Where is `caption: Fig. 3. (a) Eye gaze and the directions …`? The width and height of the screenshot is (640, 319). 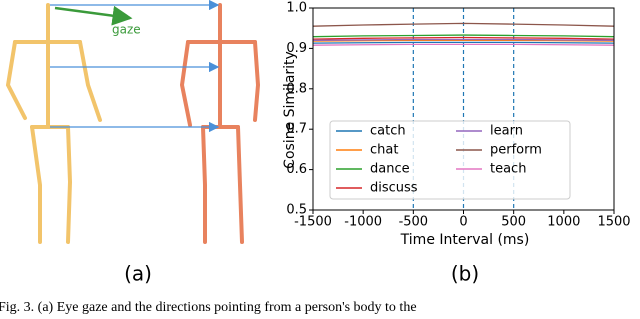
caption: Fig. 3. (a) Eye gaze and the directions … is located at coordinates (208, 307).